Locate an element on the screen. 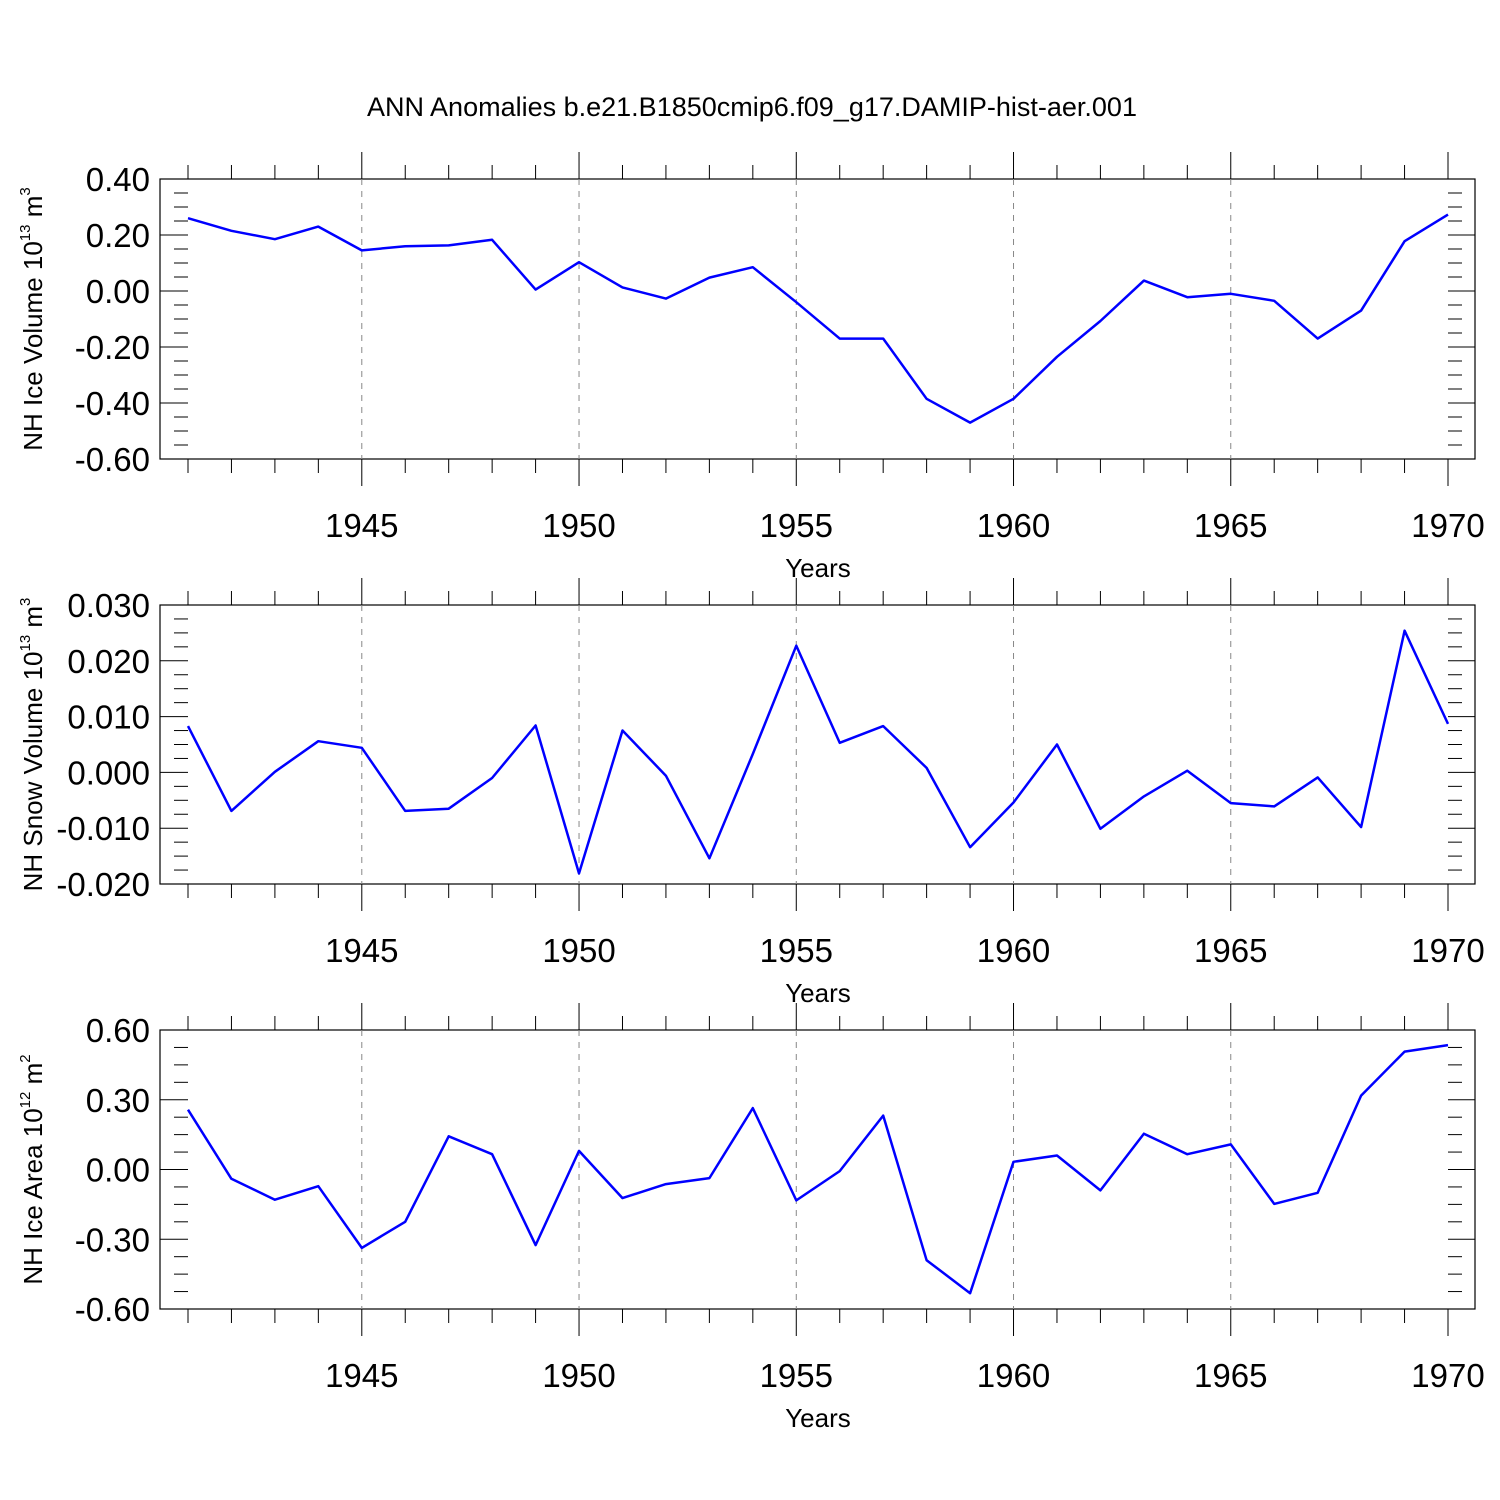 Image resolution: width=1500 pixels, height=1500 pixels. y-tick-label: 0.40 is located at coordinates (118, 179).